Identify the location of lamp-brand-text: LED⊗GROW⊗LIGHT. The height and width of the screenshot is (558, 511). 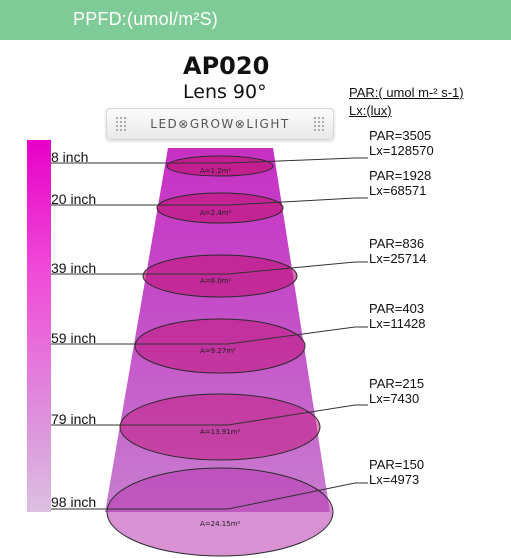
(220, 124).